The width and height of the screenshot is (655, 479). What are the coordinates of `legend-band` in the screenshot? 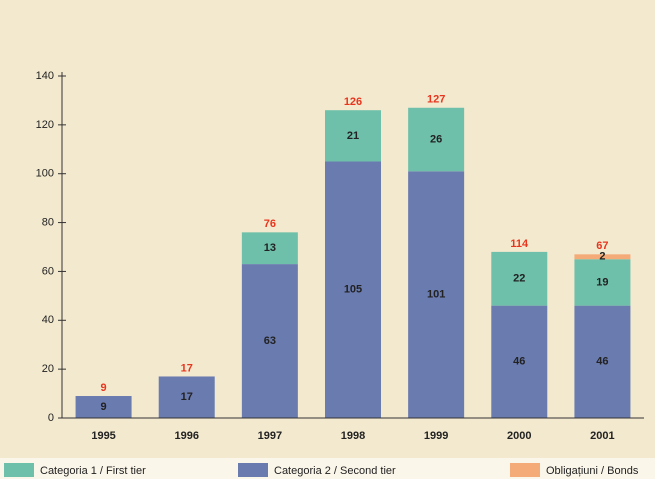 It's located at (327, 468).